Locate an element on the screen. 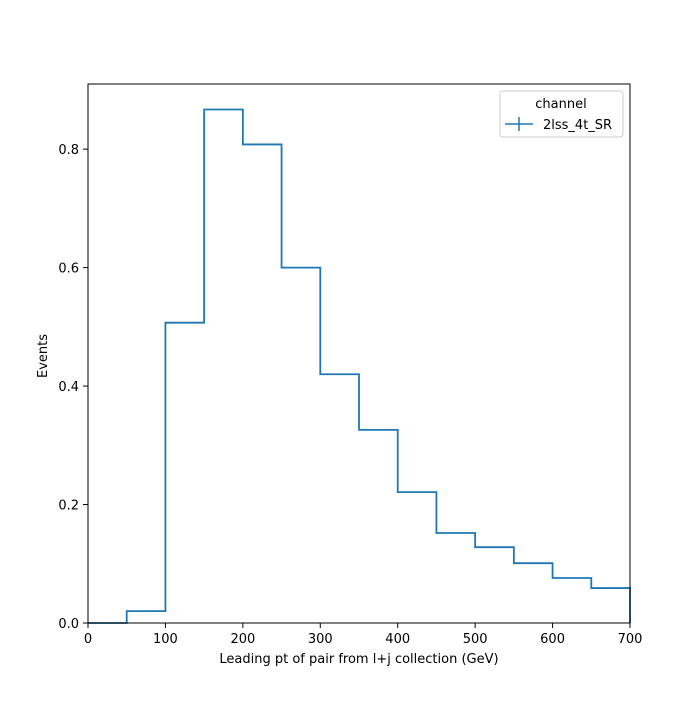  x-tick-label: 200 is located at coordinates (242, 639).